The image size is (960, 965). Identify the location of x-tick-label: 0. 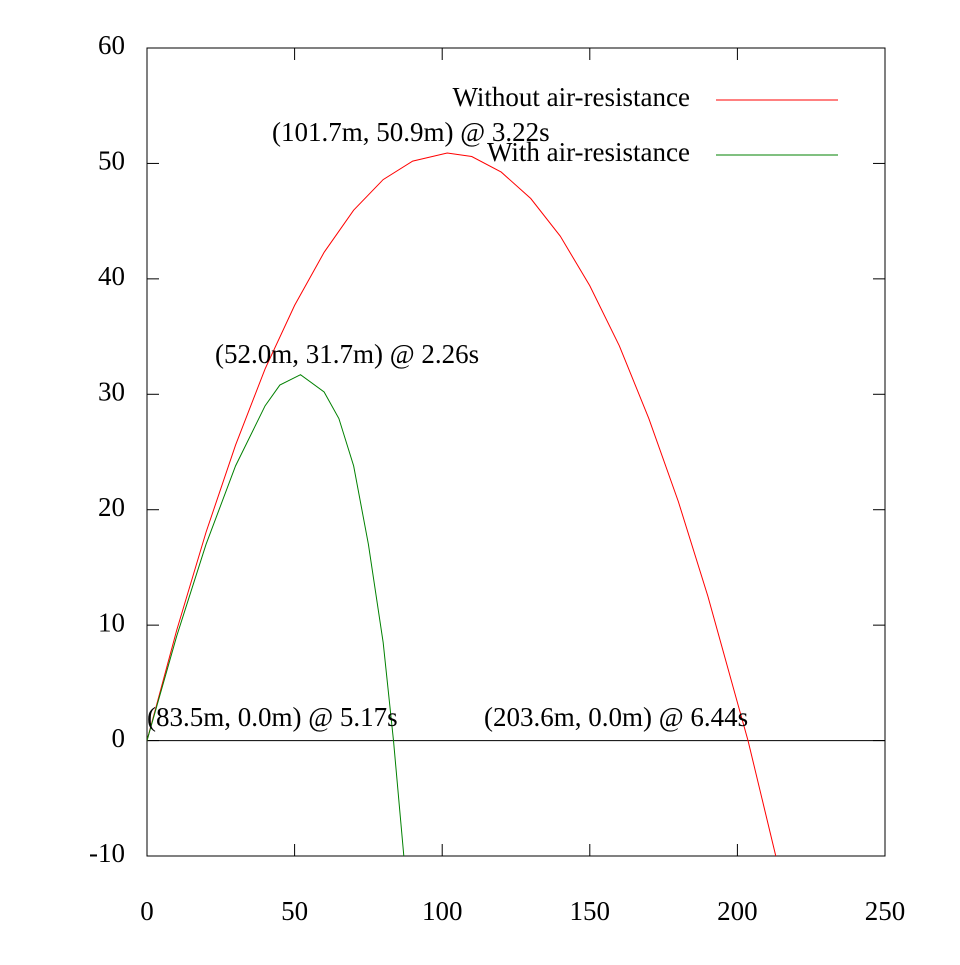
(147, 911).